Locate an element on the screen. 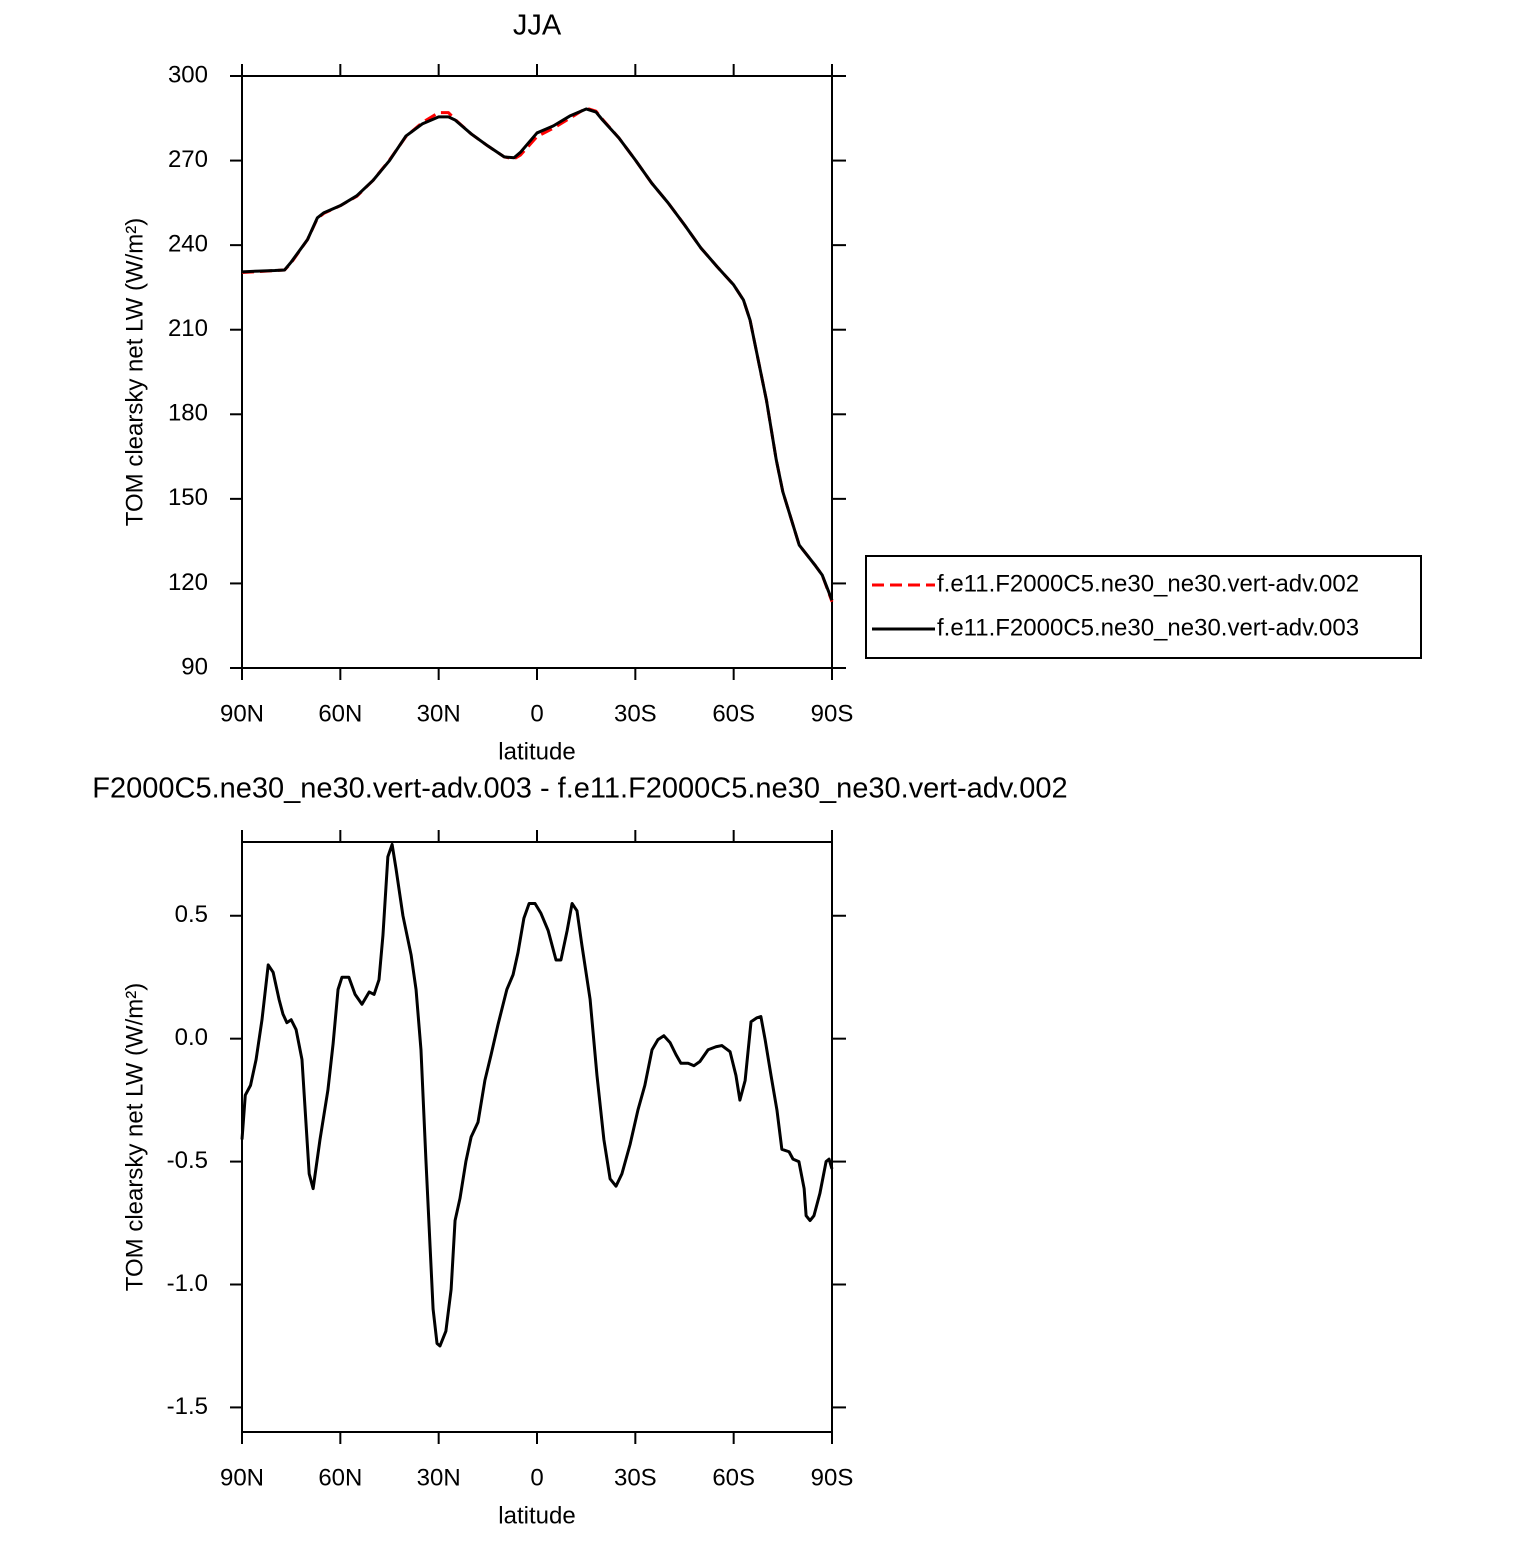  y-tick-label: 150 is located at coordinates (188, 497).